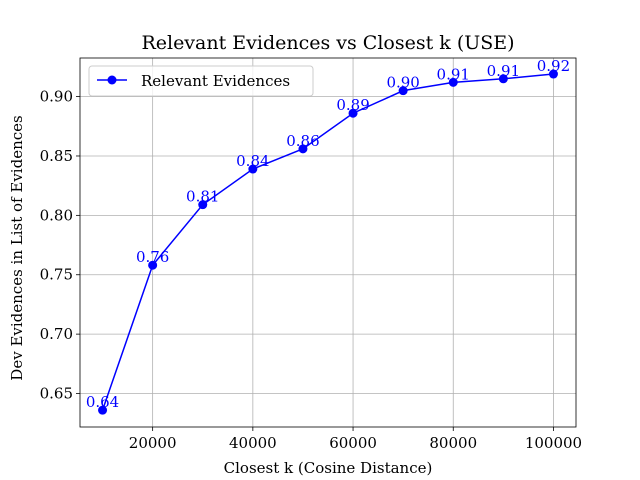 Image resolution: width=640 pixels, height=480 pixels. What do you see at coordinates (56, 215) in the screenshot?
I see `y-tick-label: 0.80` at bounding box center [56, 215].